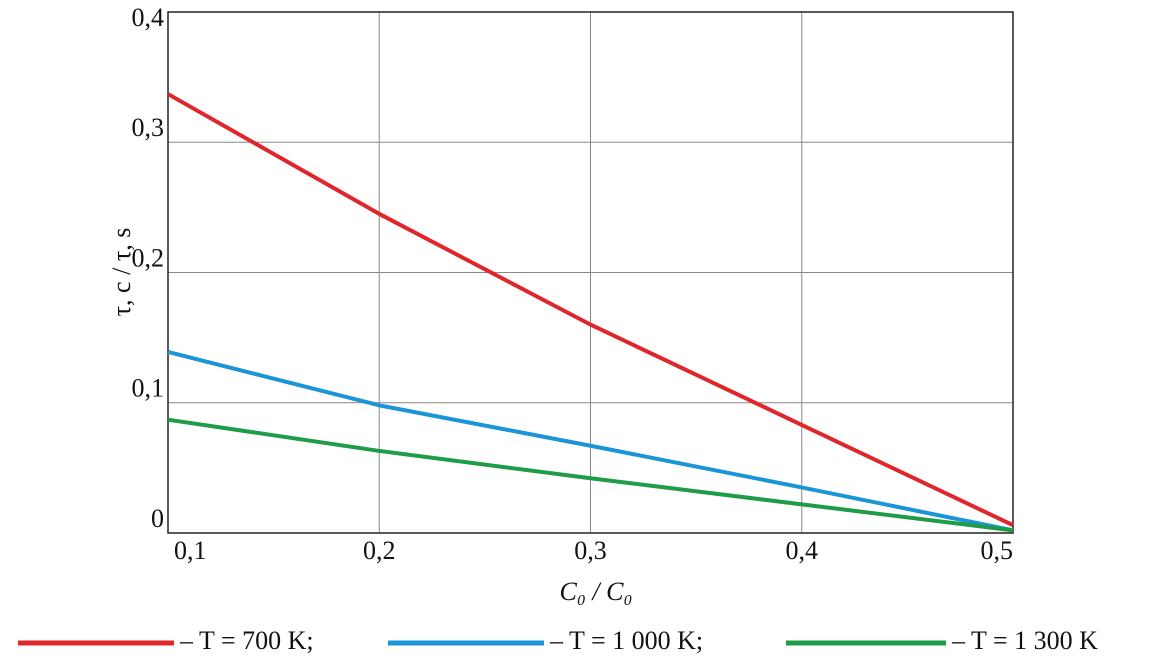  Describe the element at coordinates (121, 272) in the screenshot. I see `y-axis-label: τ, c / τ, s` at that location.